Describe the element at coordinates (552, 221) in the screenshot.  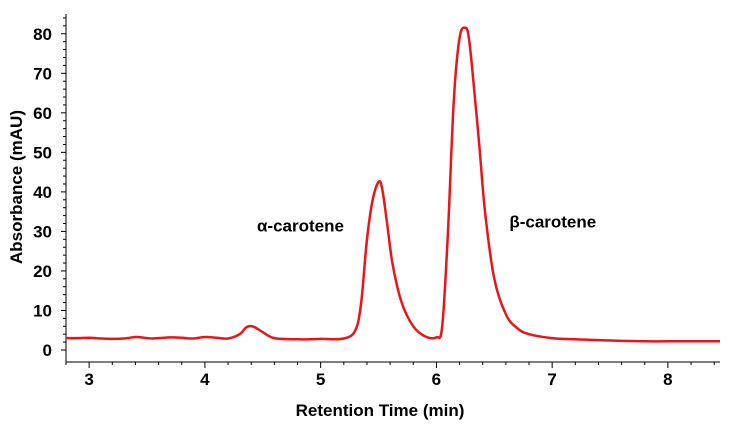
I see `beta-carotene-label: β-carotene` at that location.